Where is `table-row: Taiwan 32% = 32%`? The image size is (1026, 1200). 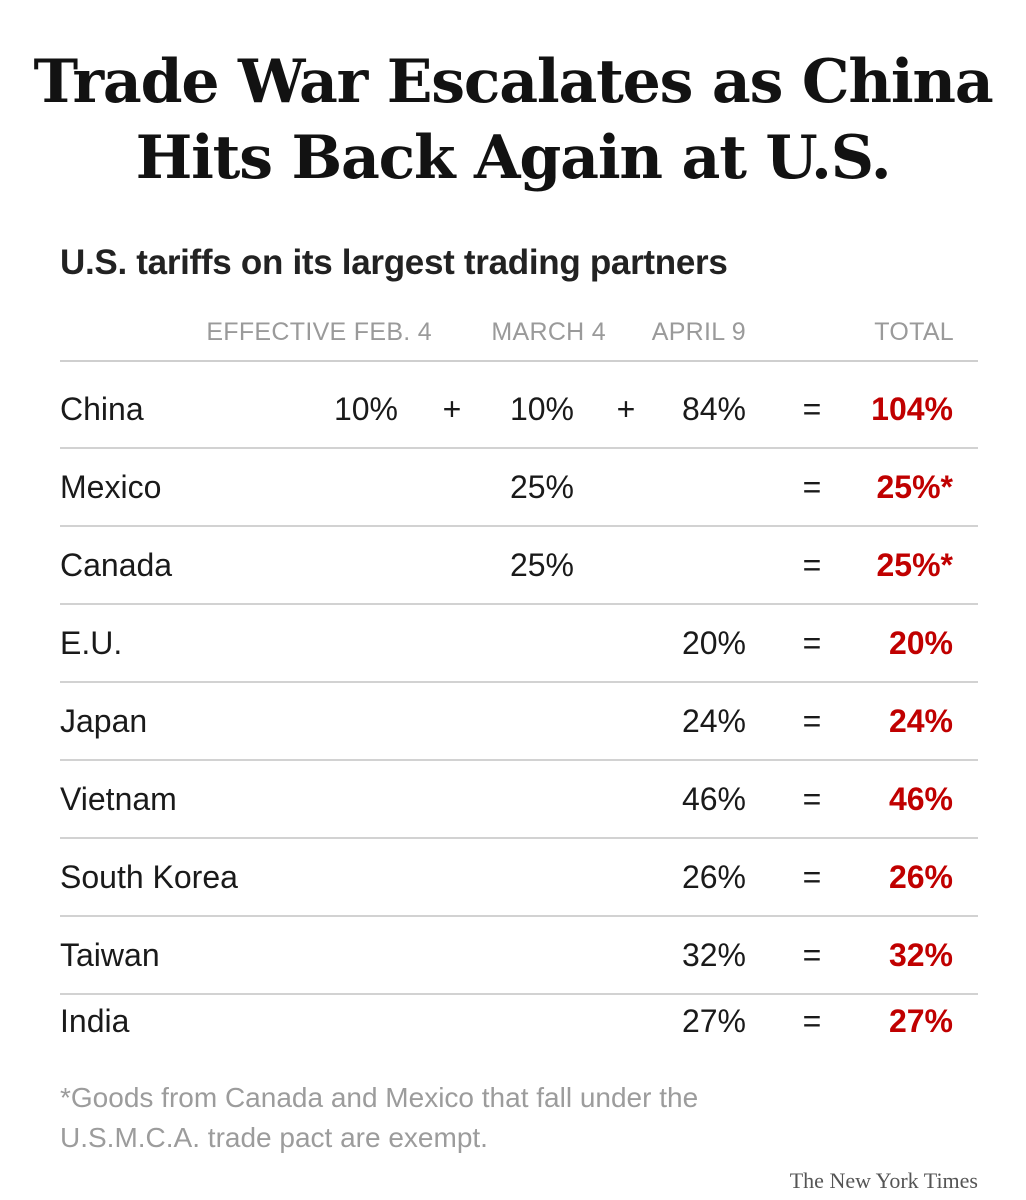 table-row: Taiwan 32% = 32% is located at coordinates (513, 955).